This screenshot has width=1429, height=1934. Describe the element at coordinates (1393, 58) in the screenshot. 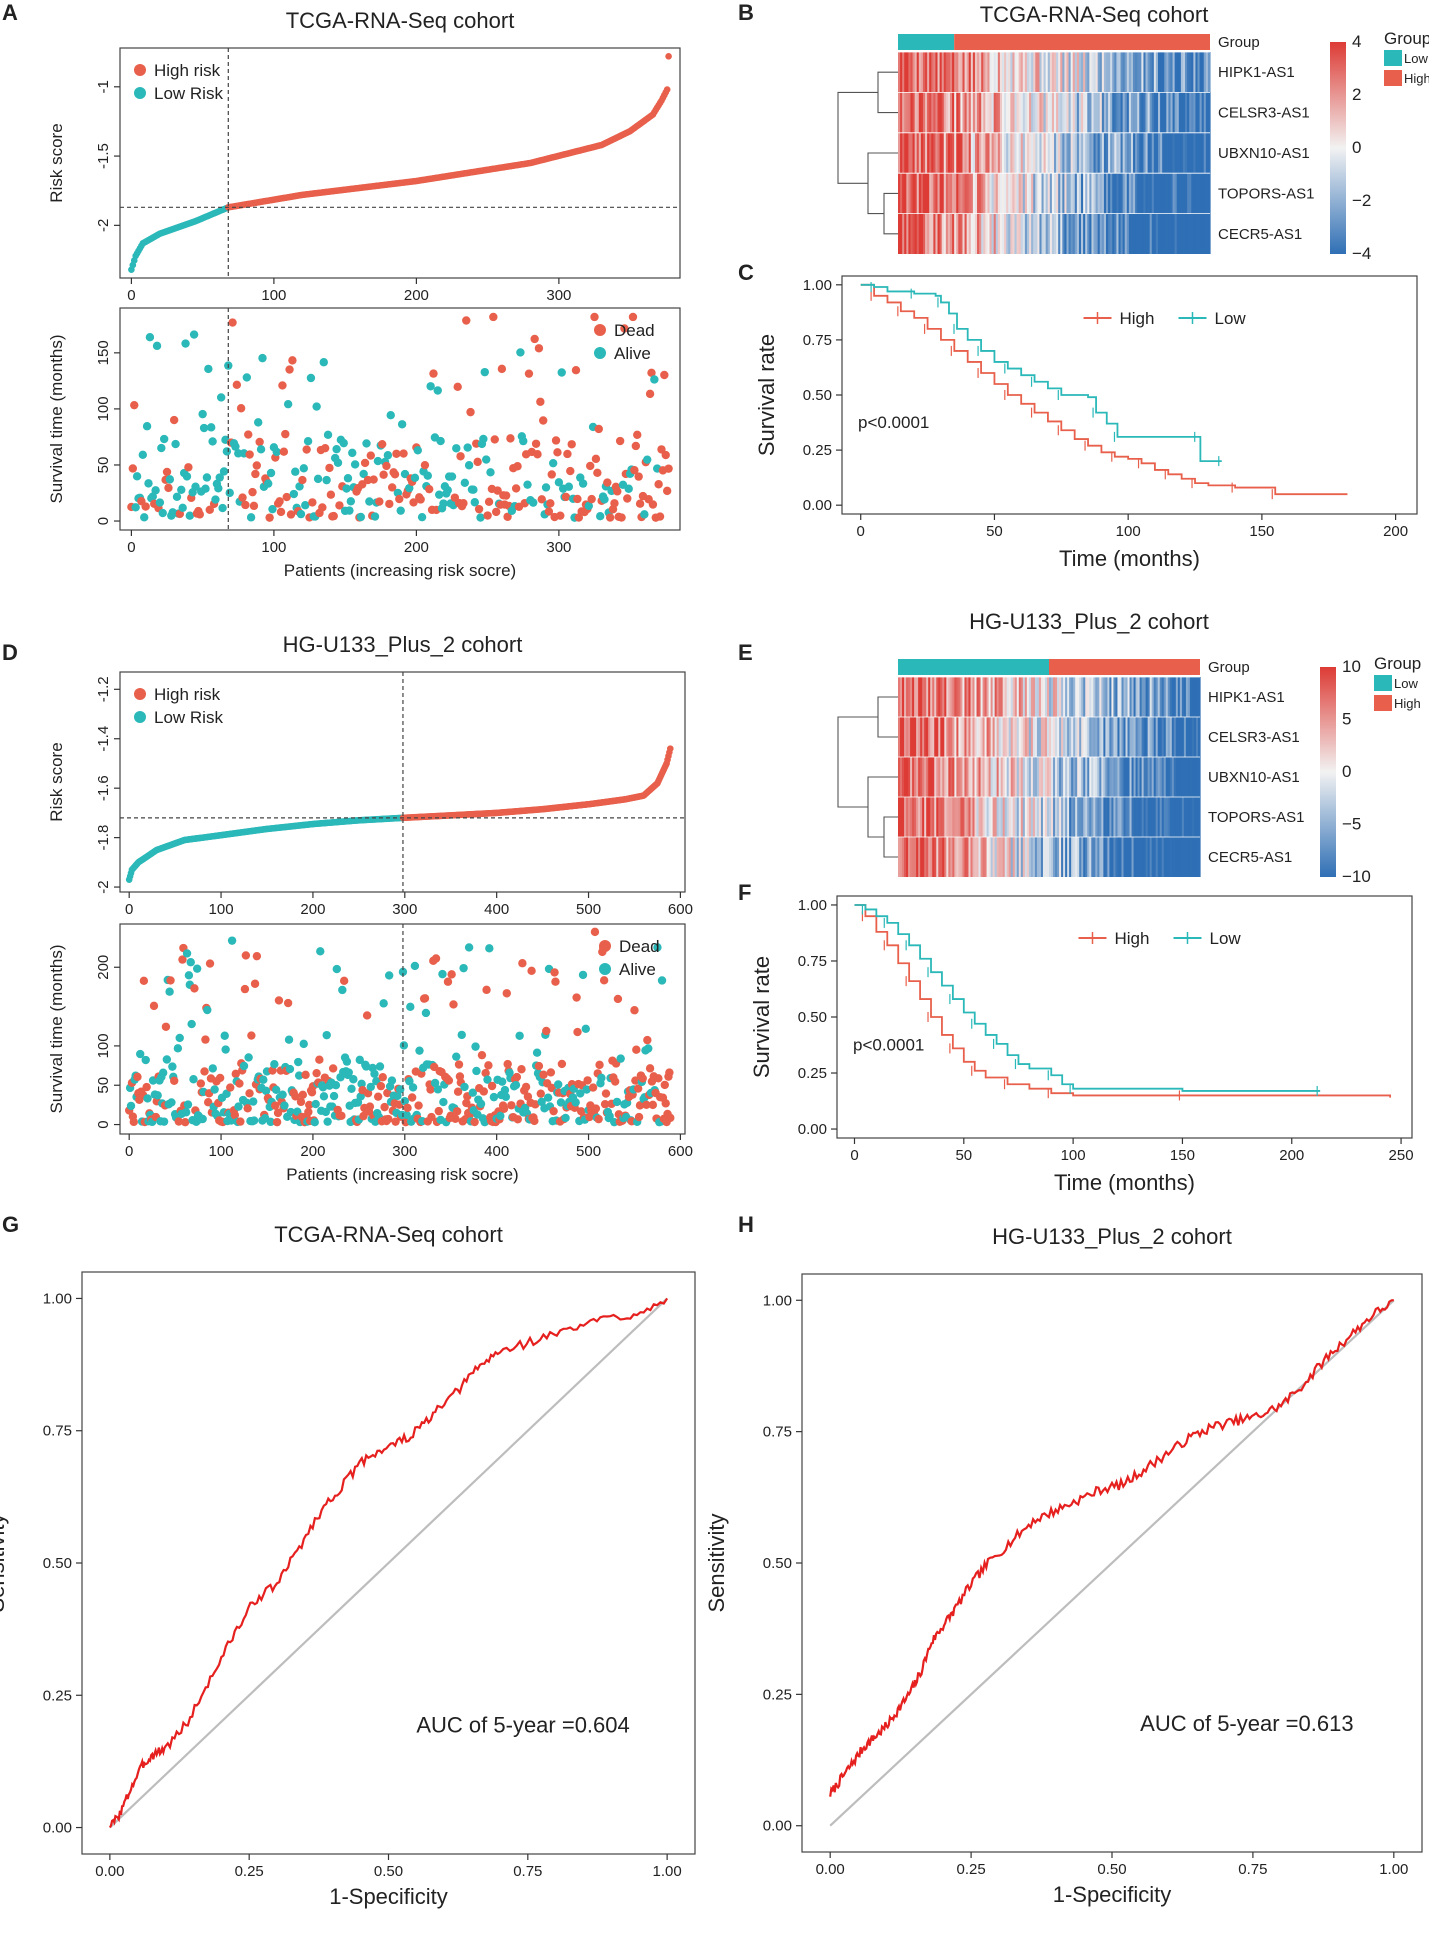

I see `legend-swatch` at that location.